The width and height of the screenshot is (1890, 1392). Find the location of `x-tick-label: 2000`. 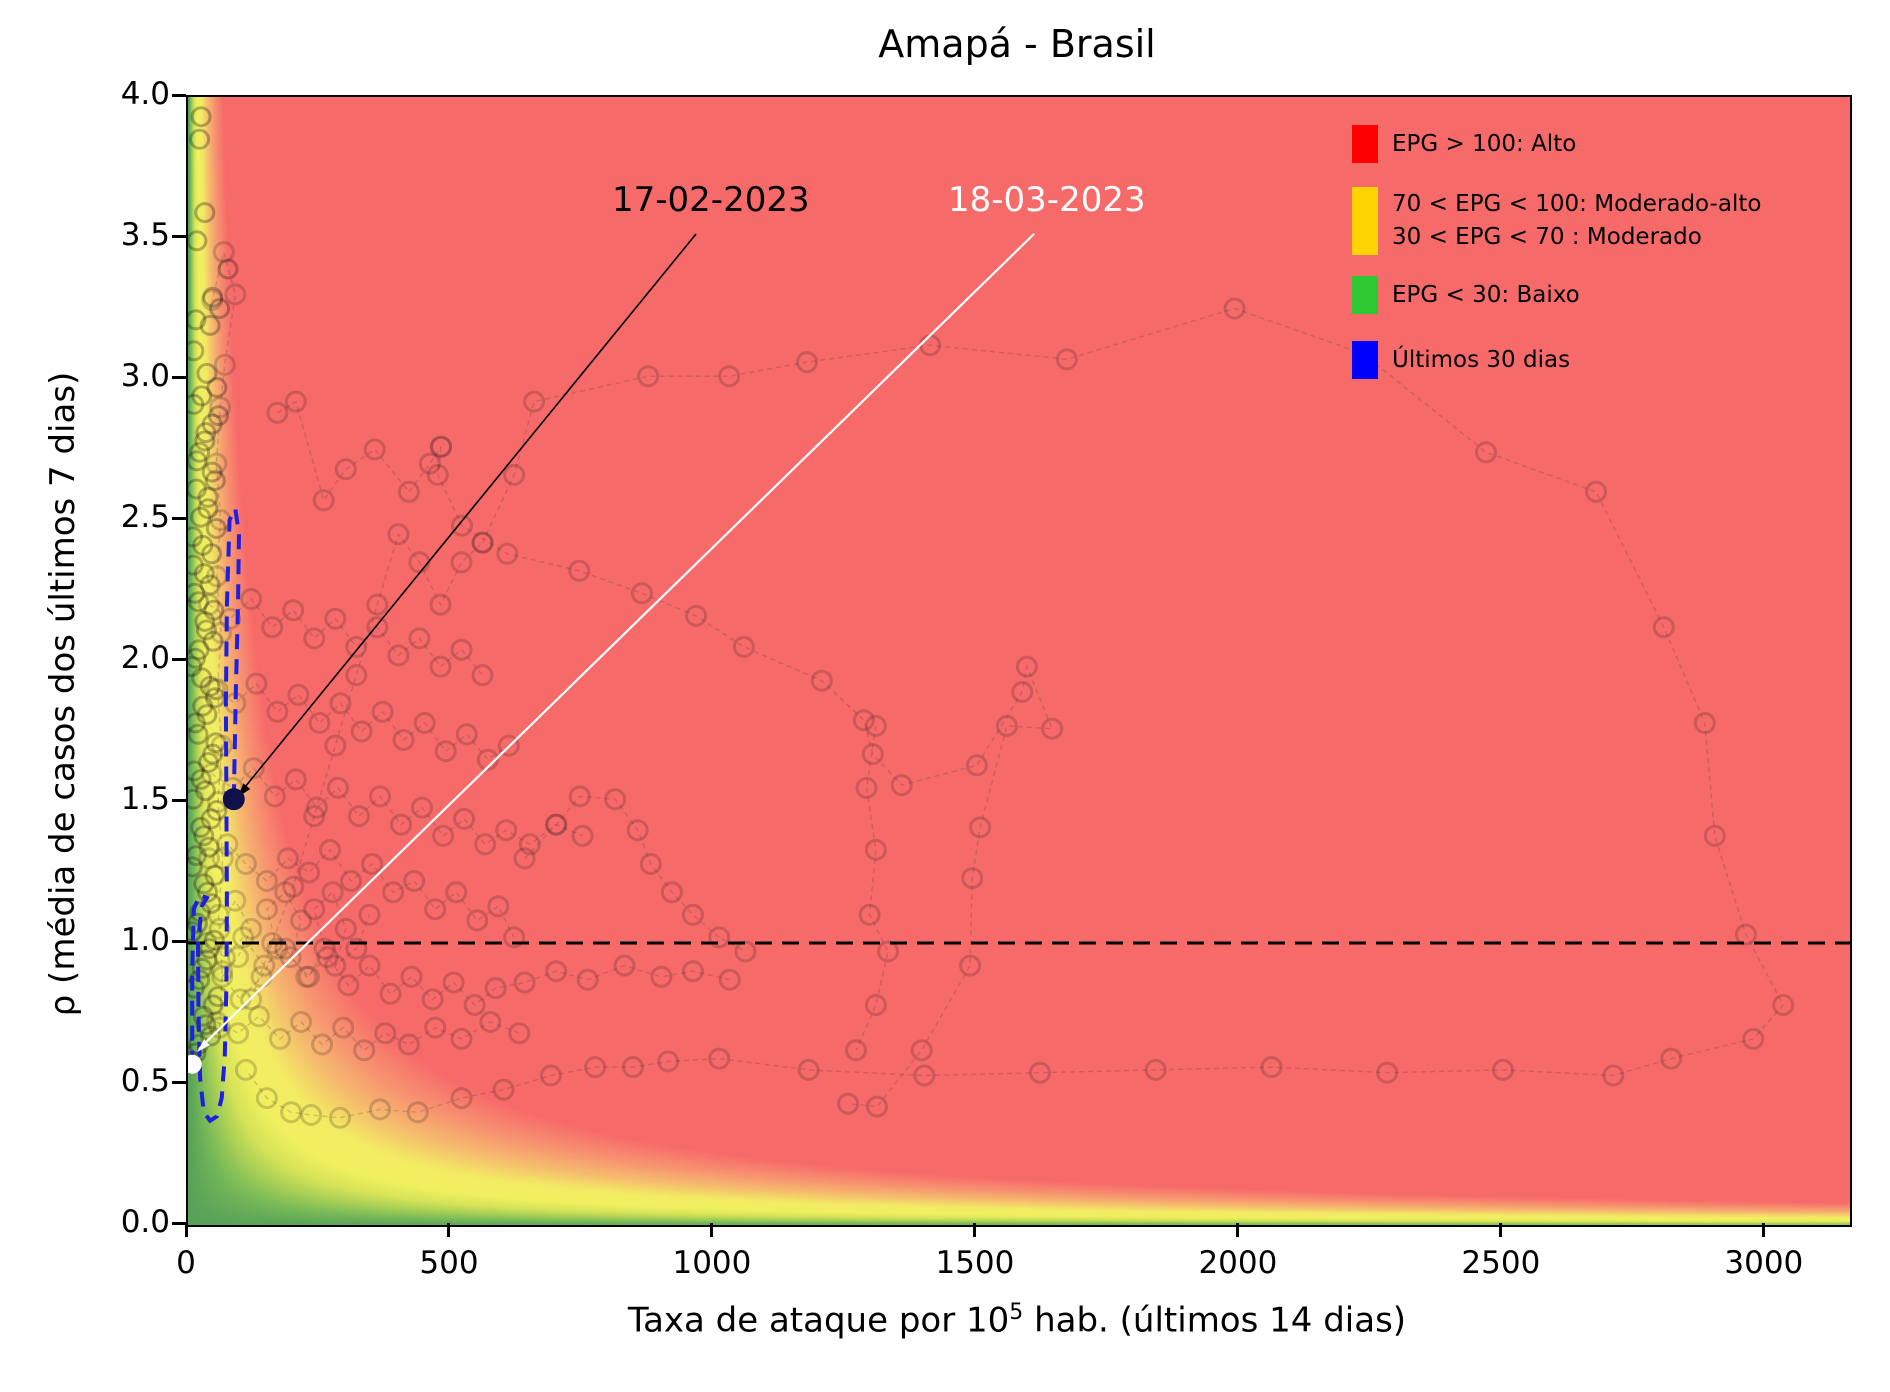

x-tick-label: 2000 is located at coordinates (1238, 1263).